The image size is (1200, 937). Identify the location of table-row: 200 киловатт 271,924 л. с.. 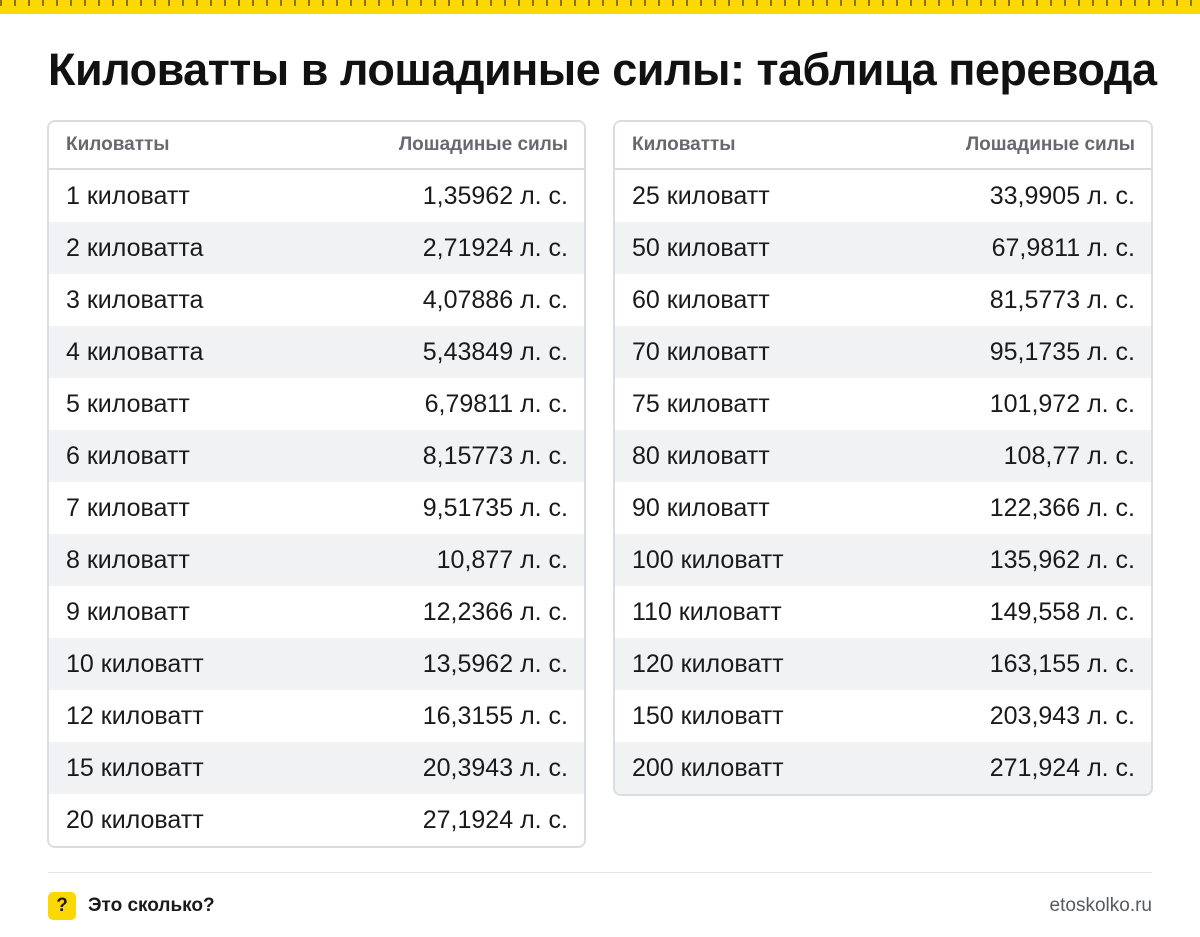
(883, 768).